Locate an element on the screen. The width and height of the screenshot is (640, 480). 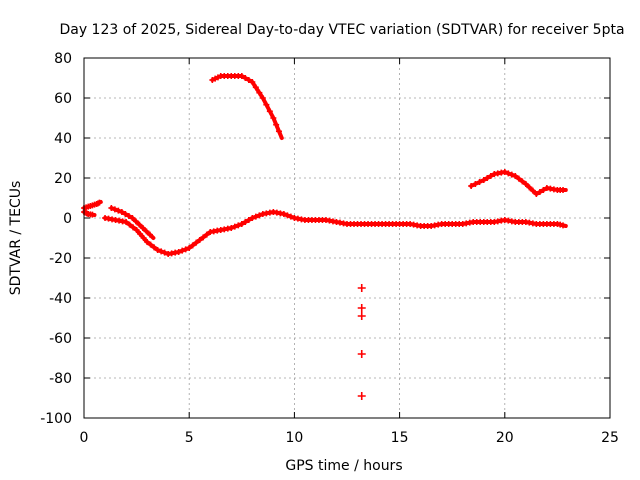
x-tick-label: 5 is located at coordinates (189, 438).